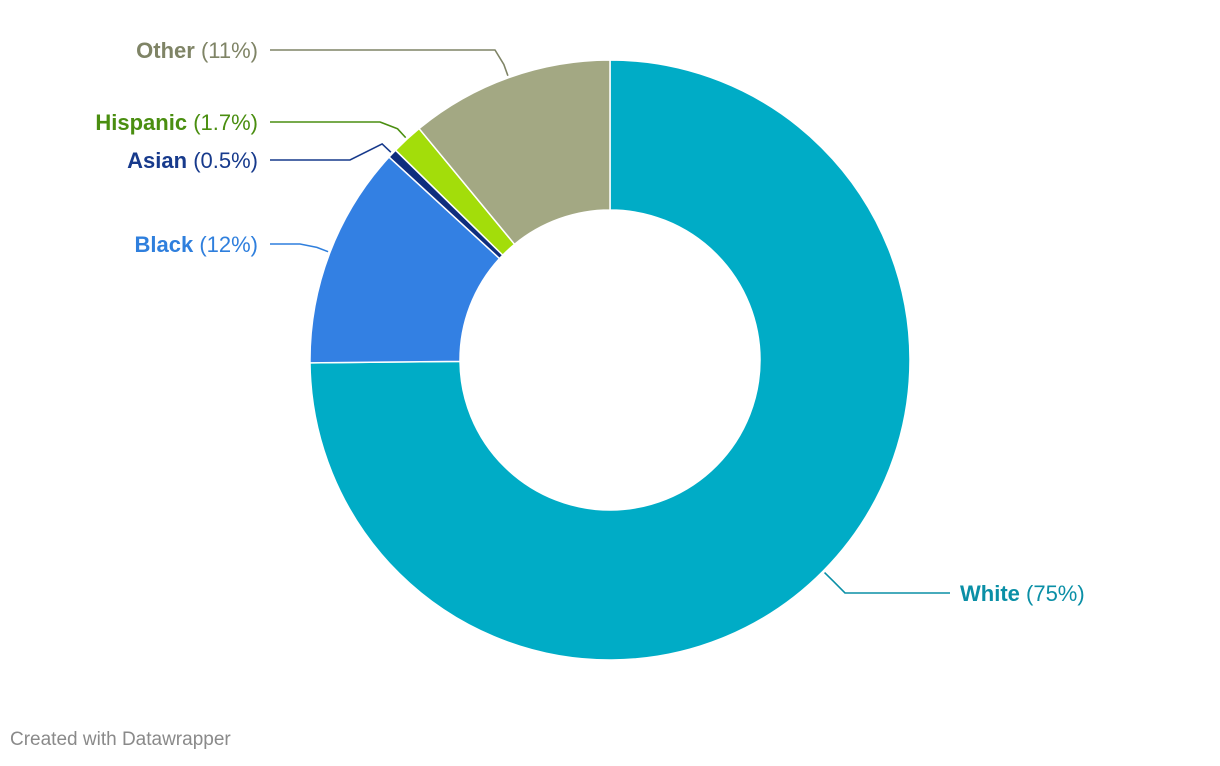 Image resolution: width=1220 pixels, height=766 pixels. What do you see at coordinates (338, 130) in the screenshot?
I see `leader-line-hispanic` at bounding box center [338, 130].